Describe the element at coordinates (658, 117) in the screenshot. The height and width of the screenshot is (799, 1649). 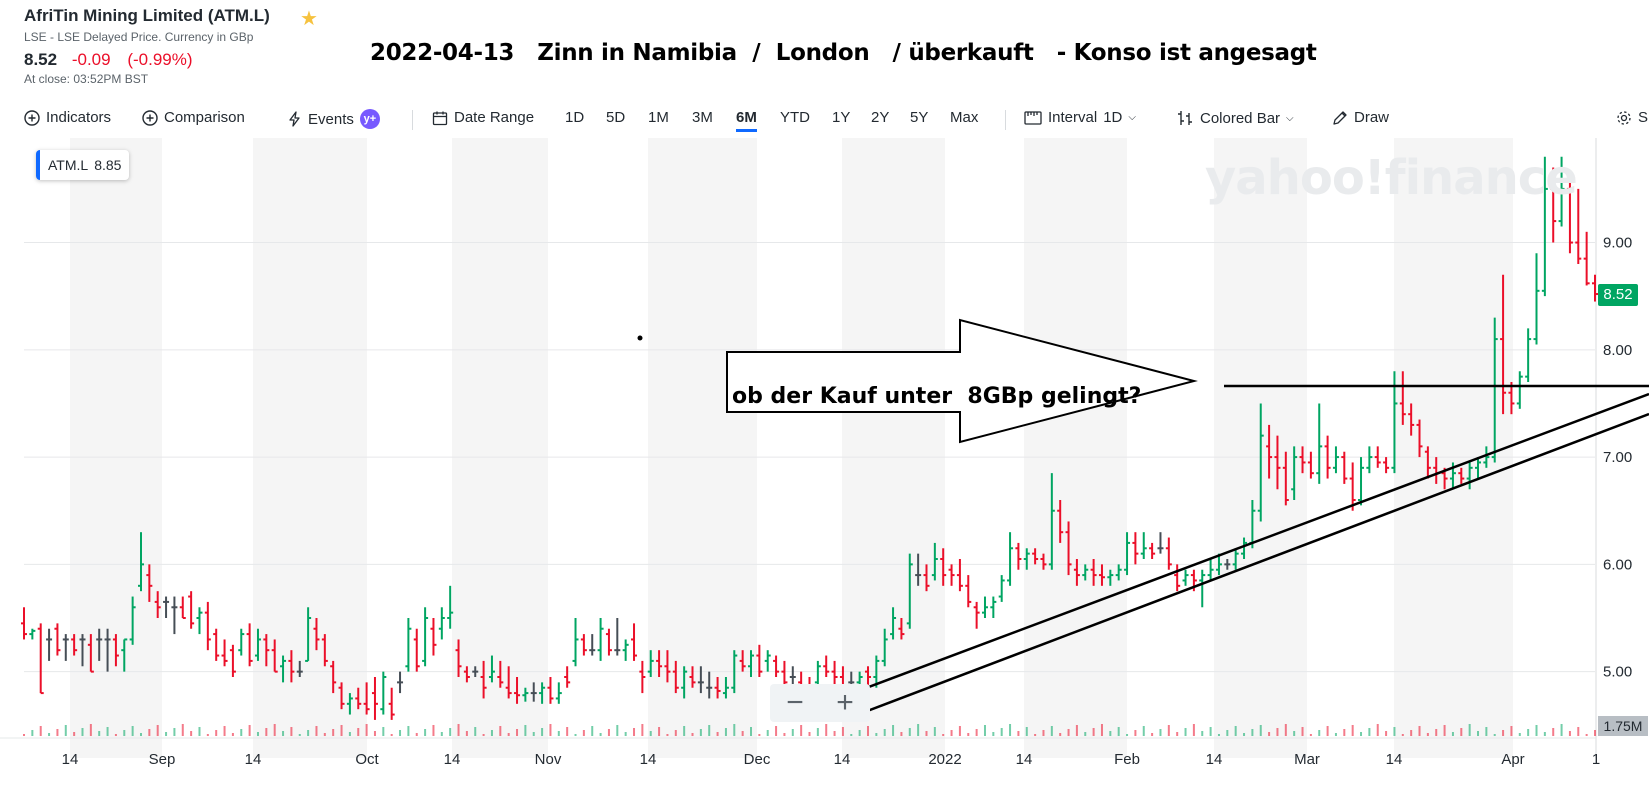
I see `range-1m: 1M` at that location.